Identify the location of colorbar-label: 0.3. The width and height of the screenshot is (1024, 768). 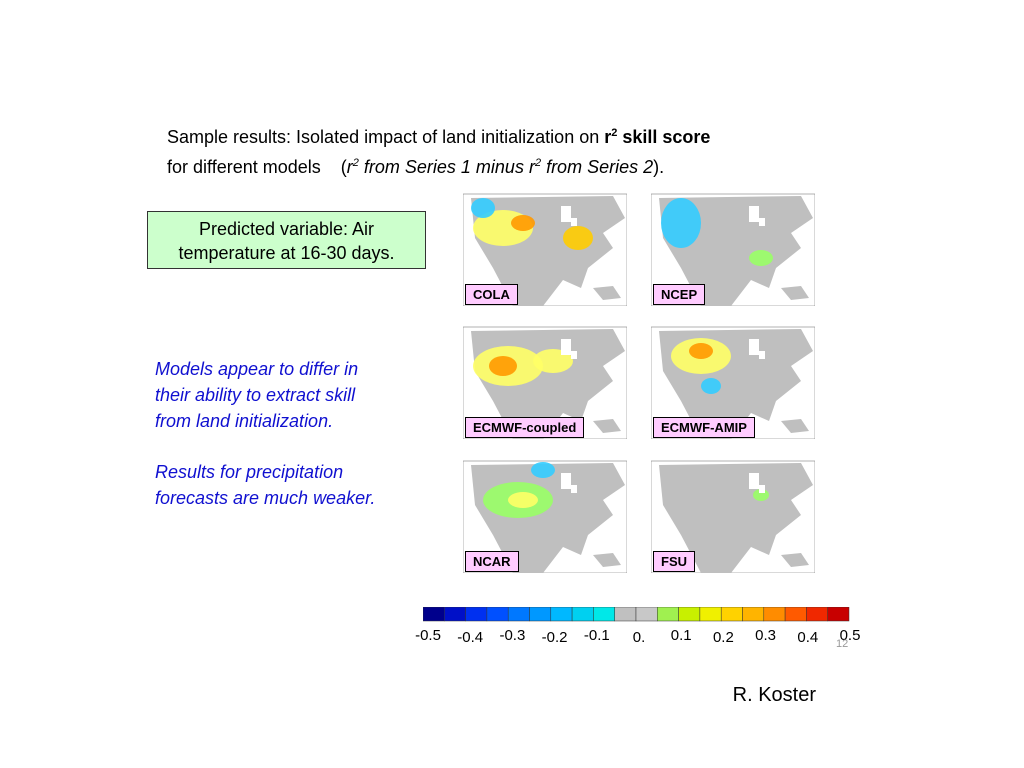
(766, 635).